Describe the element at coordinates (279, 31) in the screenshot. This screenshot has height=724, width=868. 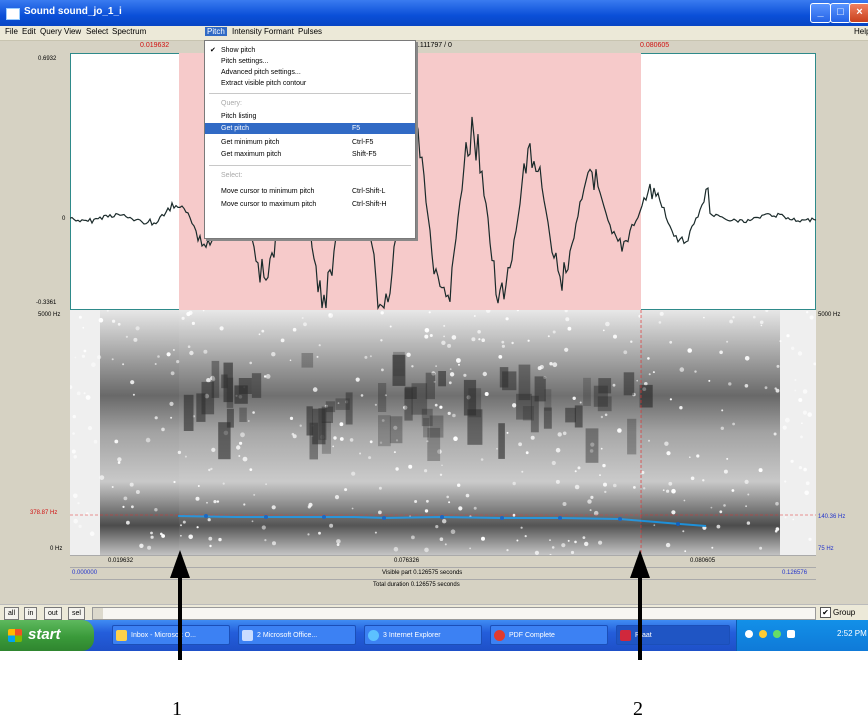
I see `menu-formant: Formant` at that location.